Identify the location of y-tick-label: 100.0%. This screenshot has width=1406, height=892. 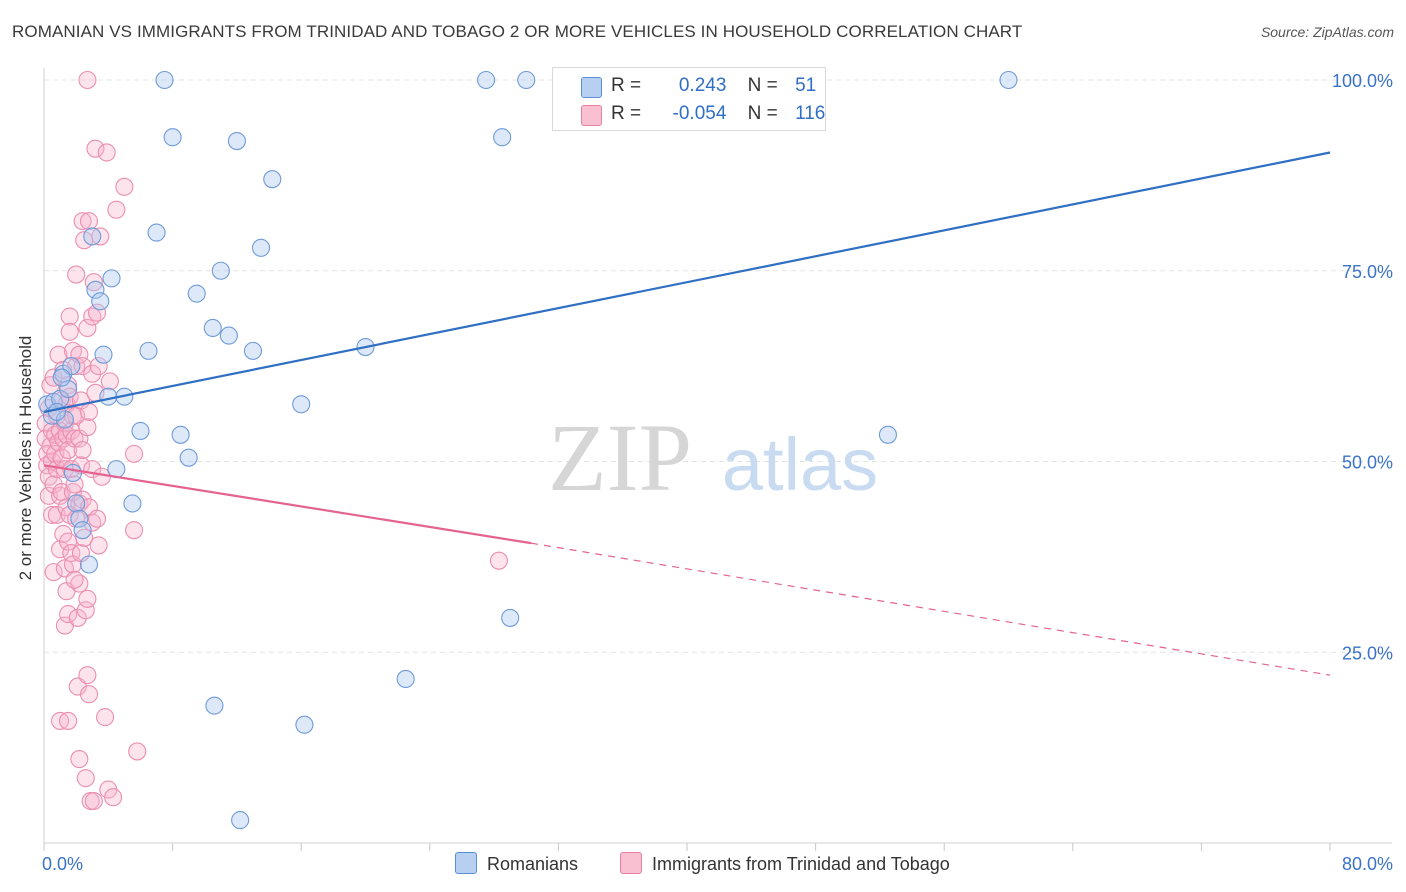
(1362, 81).